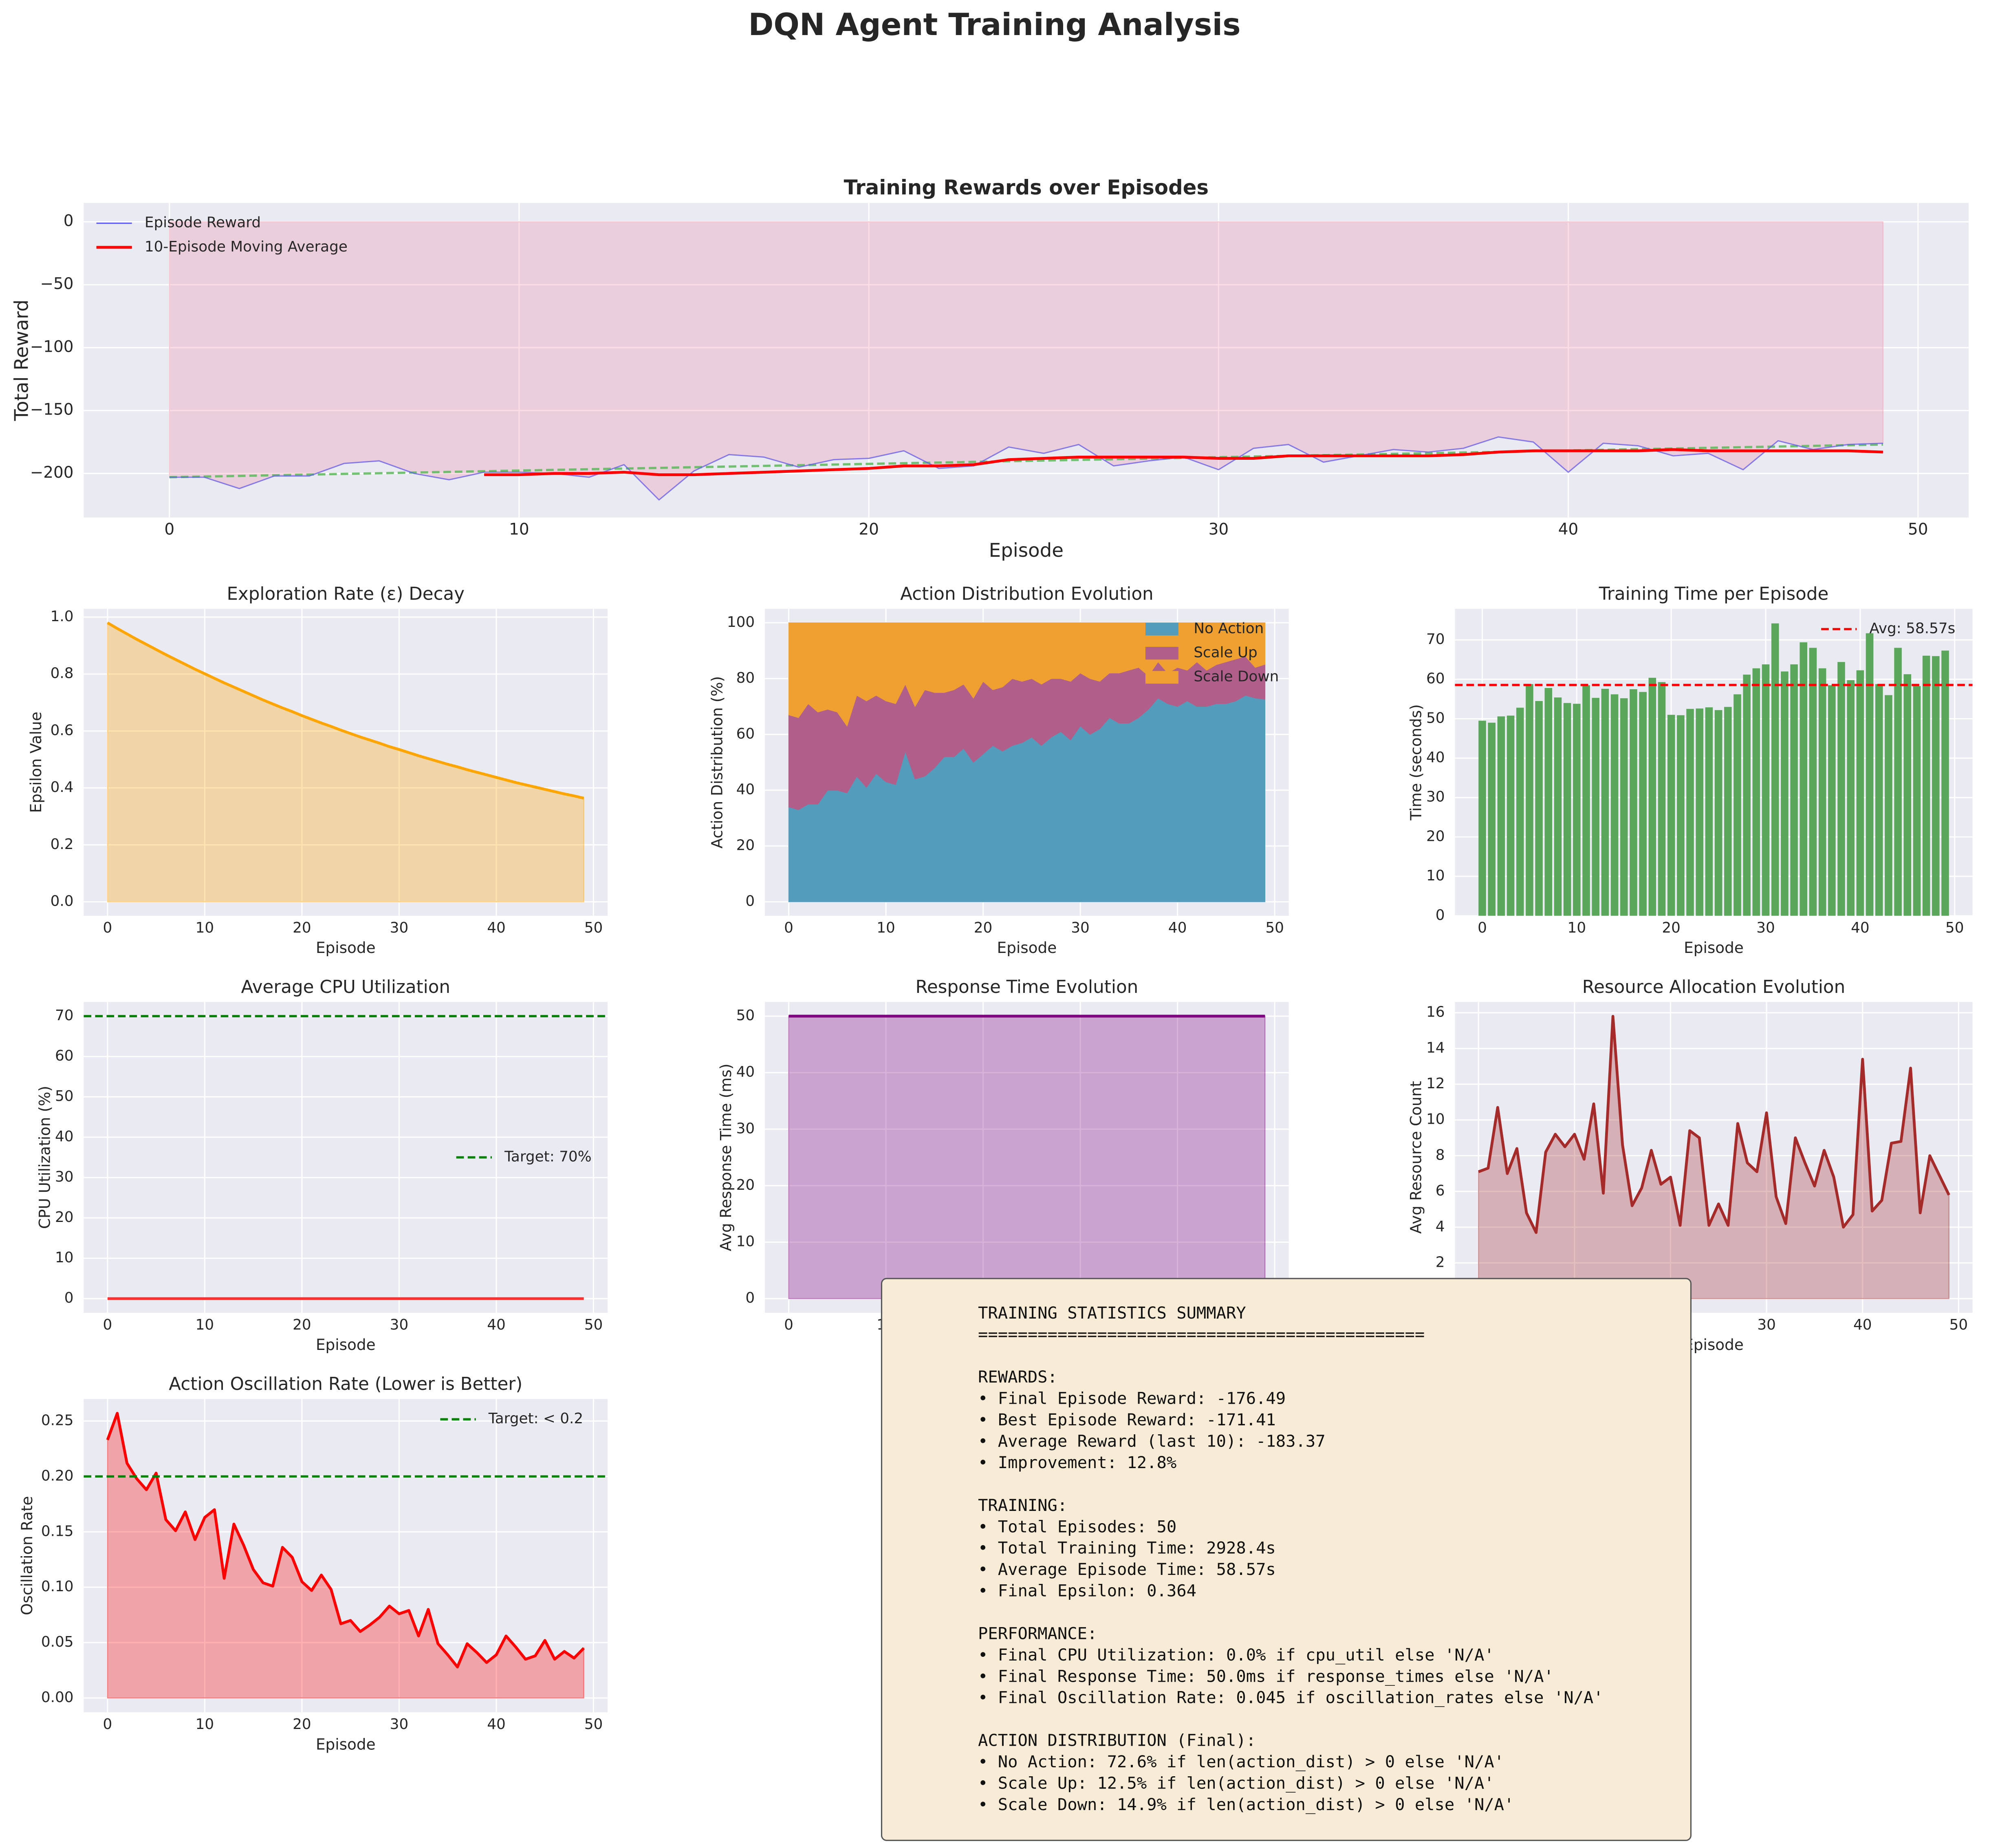  What do you see at coordinates (1441, 1190) in the screenshot?
I see `y-tick-label: 6` at bounding box center [1441, 1190].